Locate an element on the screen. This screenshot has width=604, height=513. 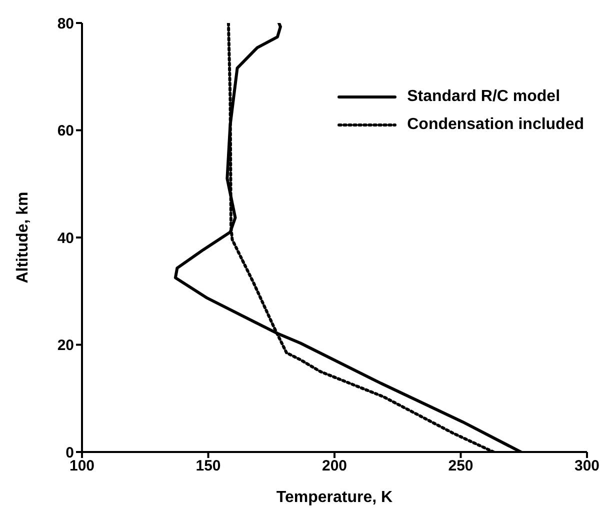
y-tick-label: 80 is located at coordinates (65, 23).